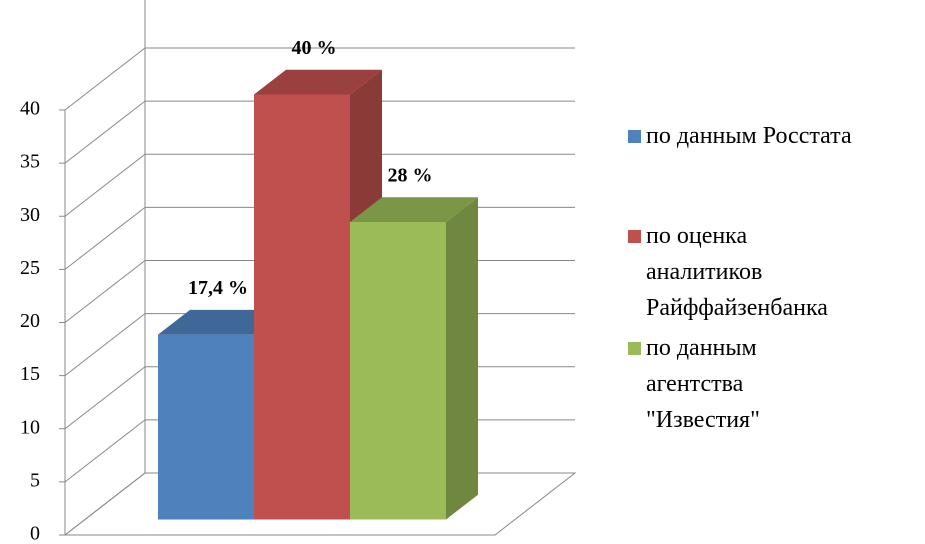  What do you see at coordinates (314, 48) in the screenshot?
I see `data-label: 40 %` at bounding box center [314, 48].